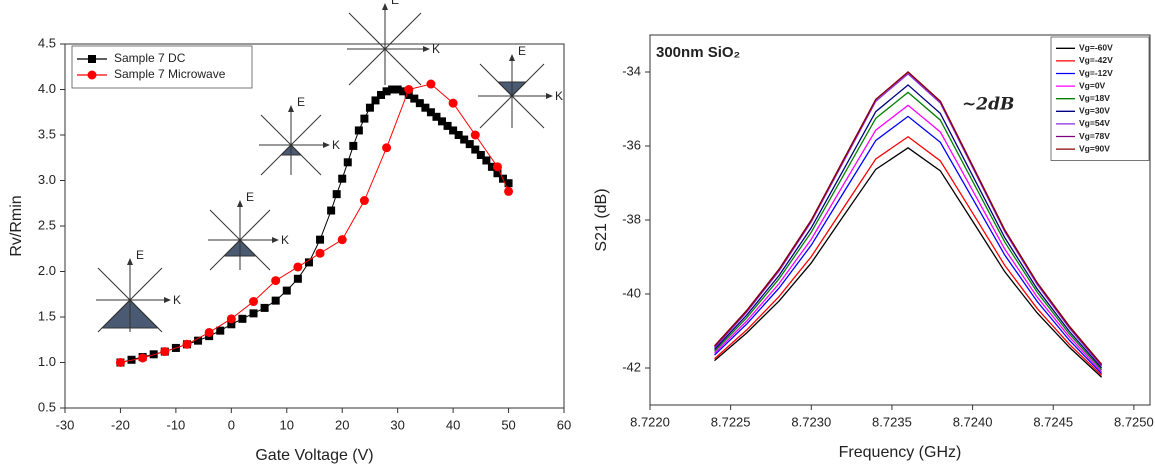 This screenshot has width=1155, height=470. I want to click on x-tick-label: 30, so click(397, 424).